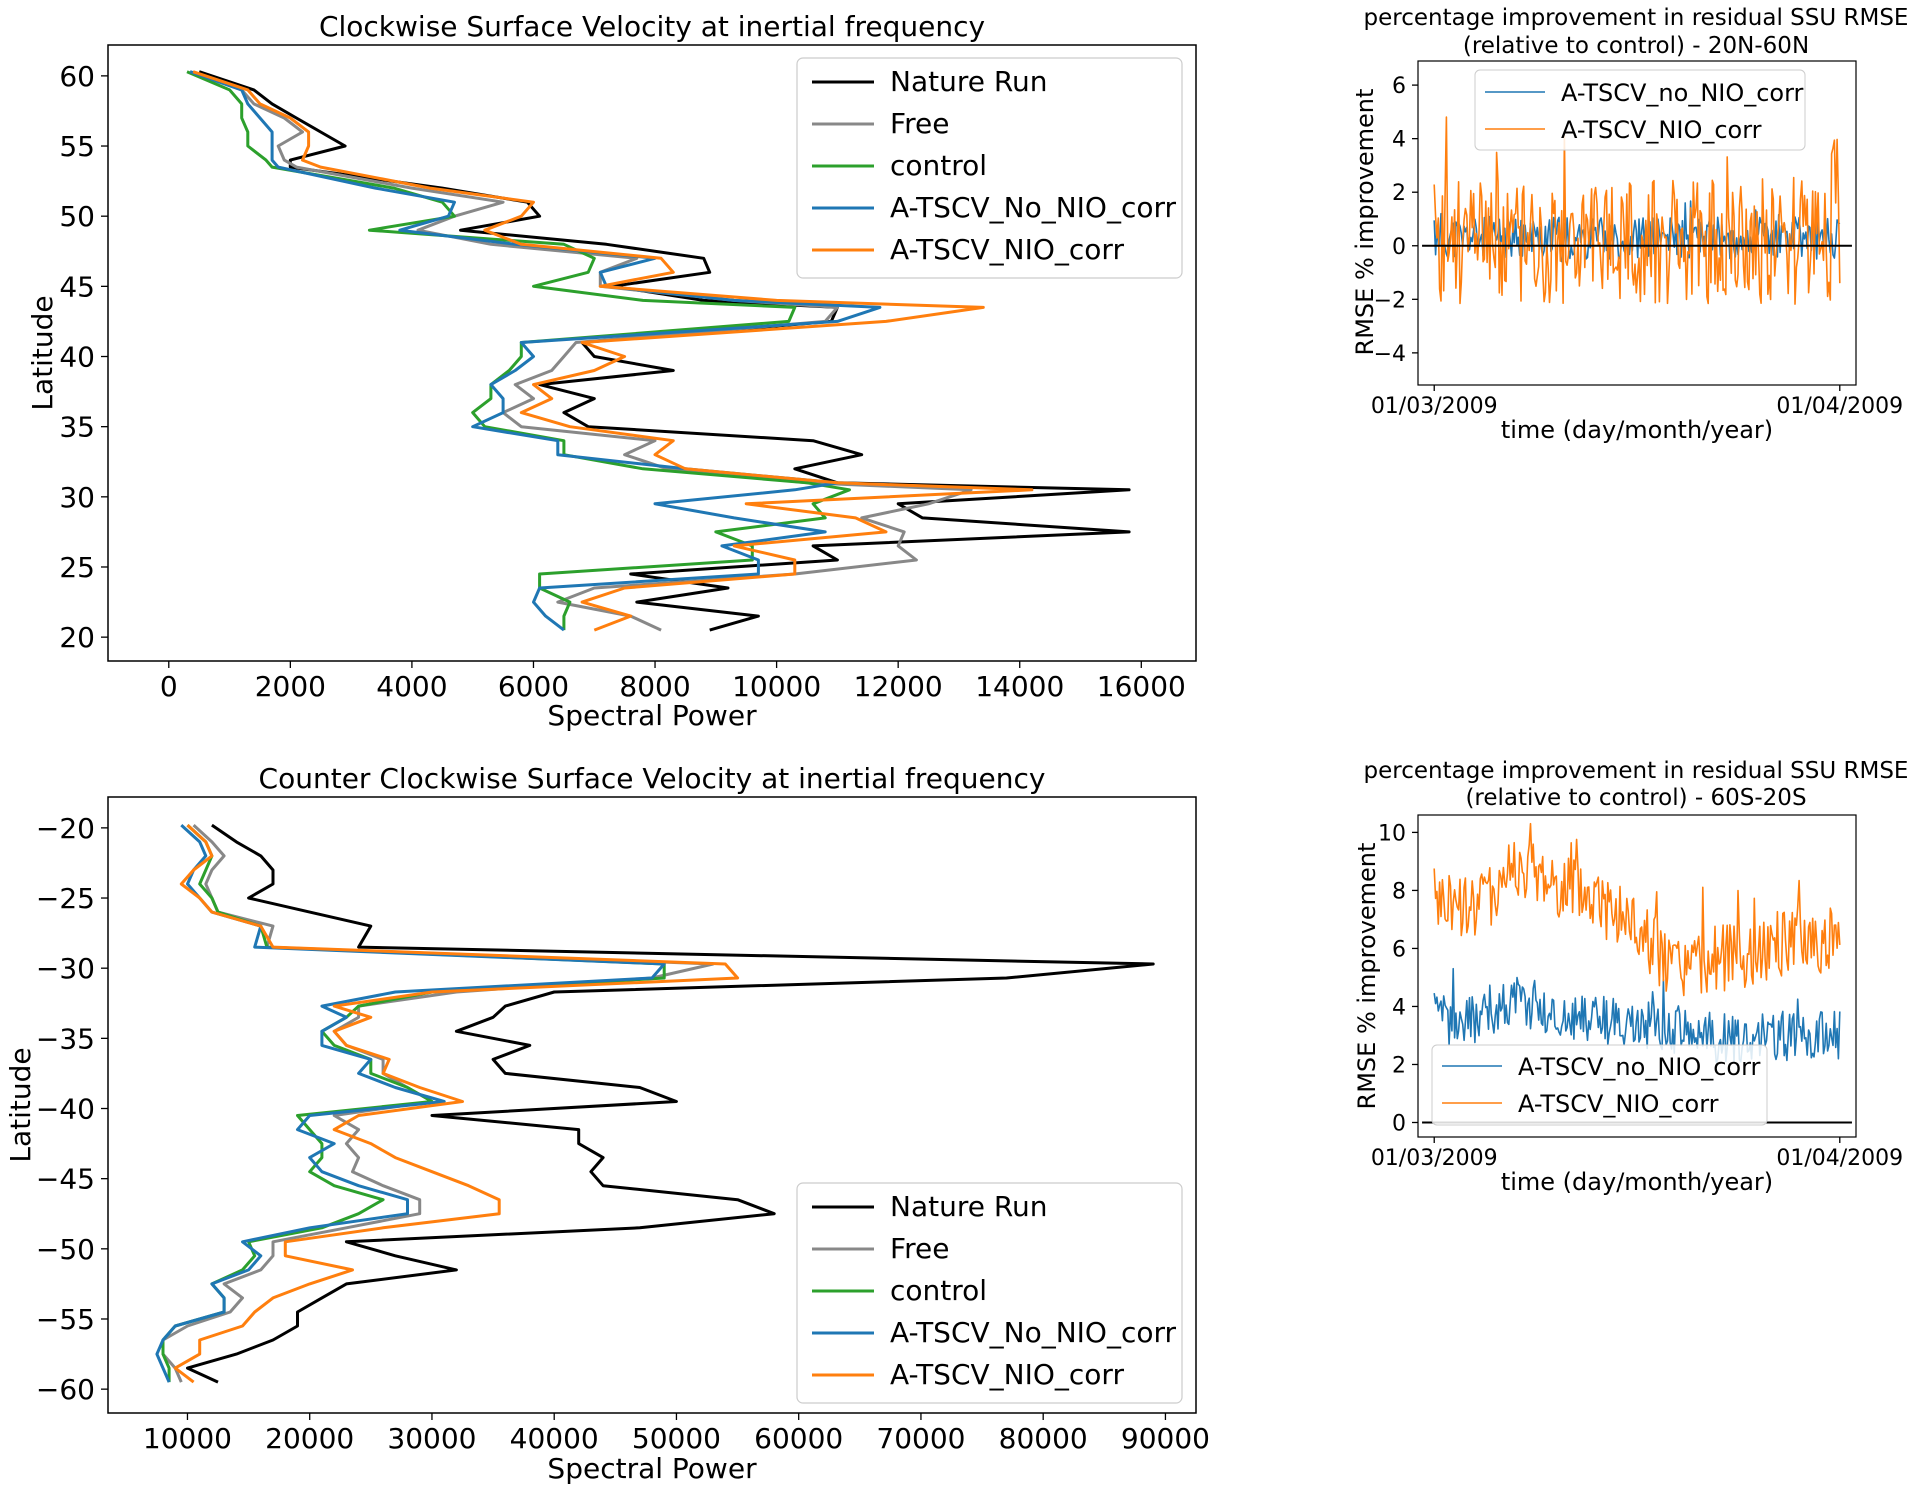 This screenshot has width=1924, height=1492. I want to click on axes-frame-improve-north, so click(1637, 223).